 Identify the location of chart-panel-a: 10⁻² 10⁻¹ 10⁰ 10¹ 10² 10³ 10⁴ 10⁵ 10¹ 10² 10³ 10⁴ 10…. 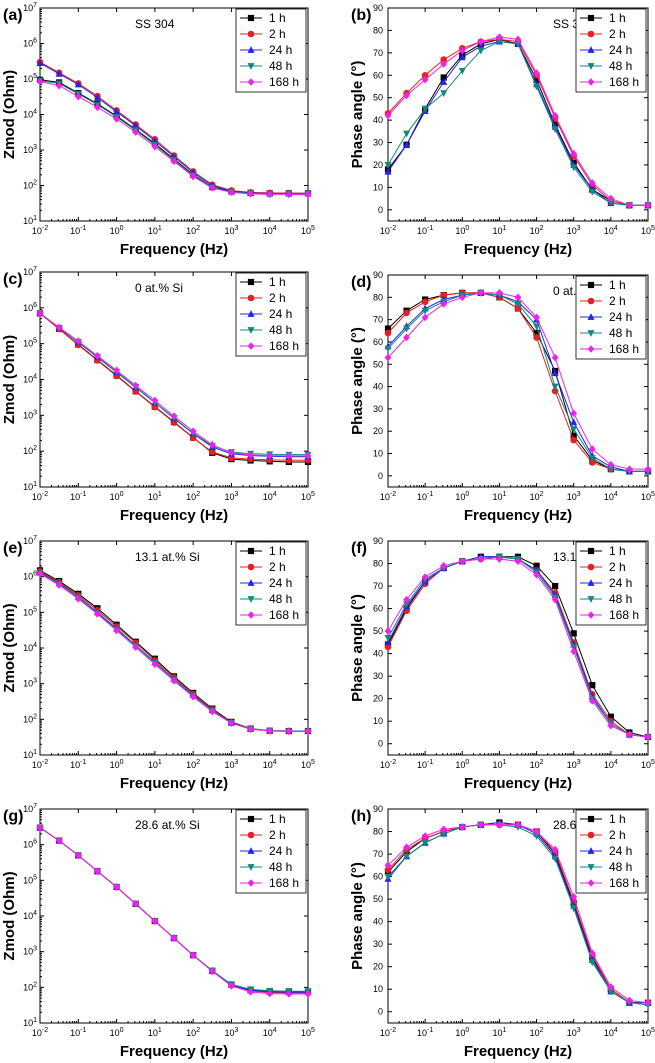
(158, 130).